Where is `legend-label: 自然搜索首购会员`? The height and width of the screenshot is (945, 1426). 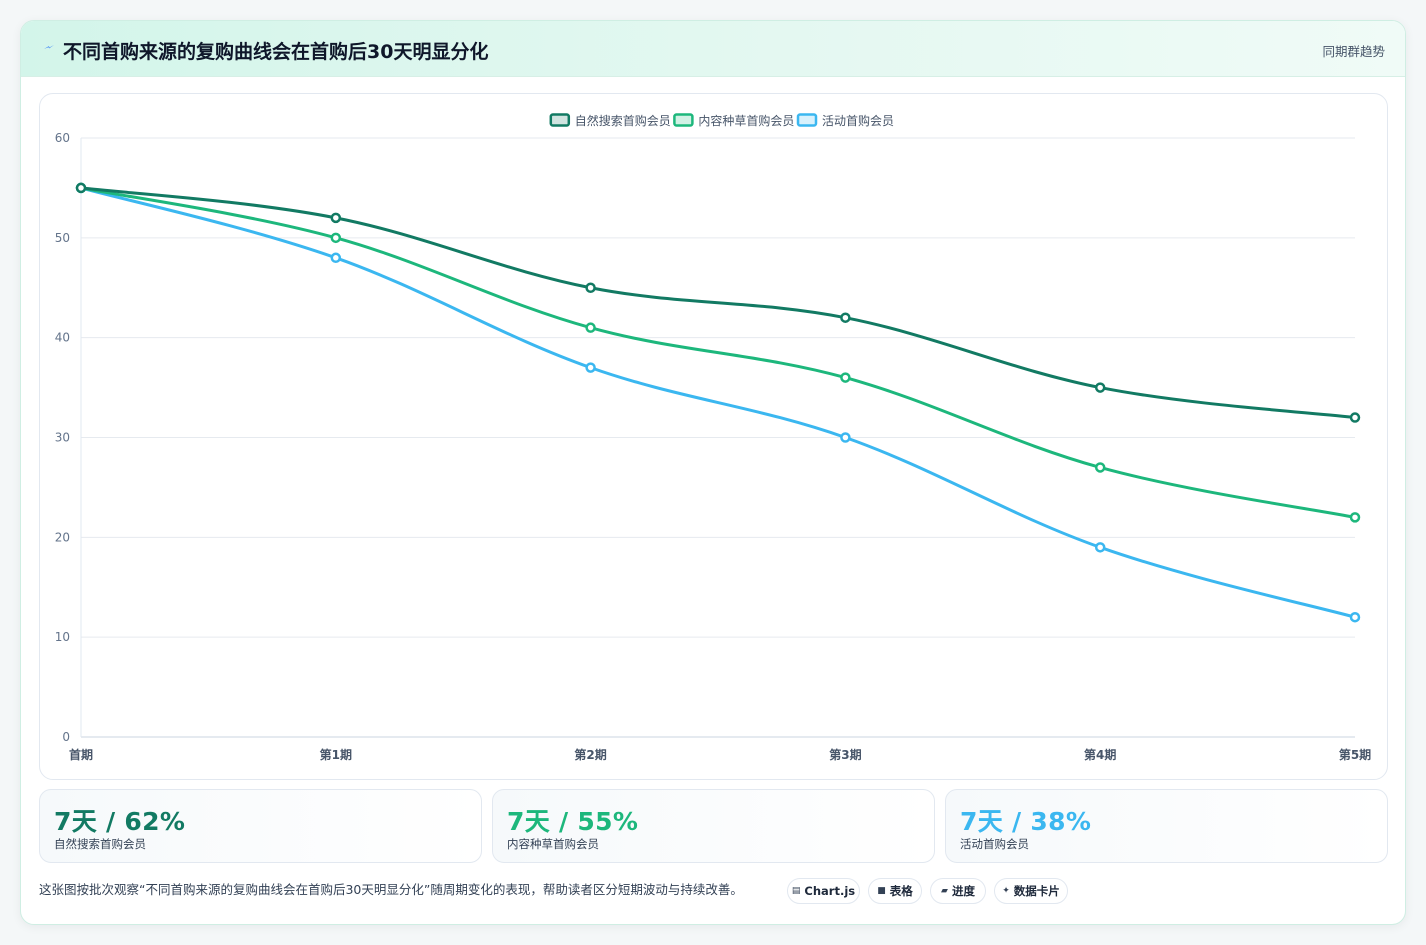 legend-label: 自然搜索首购会员 is located at coordinates (623, 120).